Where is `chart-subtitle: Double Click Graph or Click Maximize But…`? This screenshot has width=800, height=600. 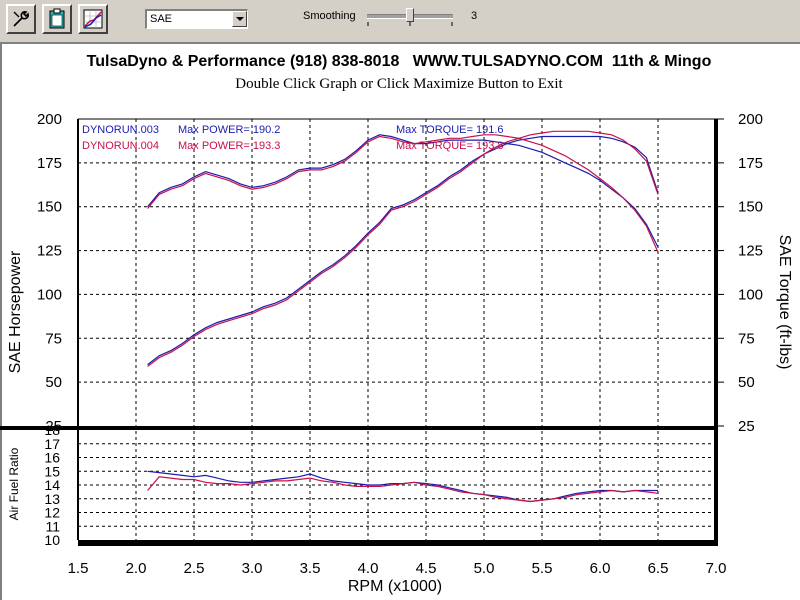
chart-subtitle: Double Click Graph or Click Maximize But… is located at coordinates (399, 84).